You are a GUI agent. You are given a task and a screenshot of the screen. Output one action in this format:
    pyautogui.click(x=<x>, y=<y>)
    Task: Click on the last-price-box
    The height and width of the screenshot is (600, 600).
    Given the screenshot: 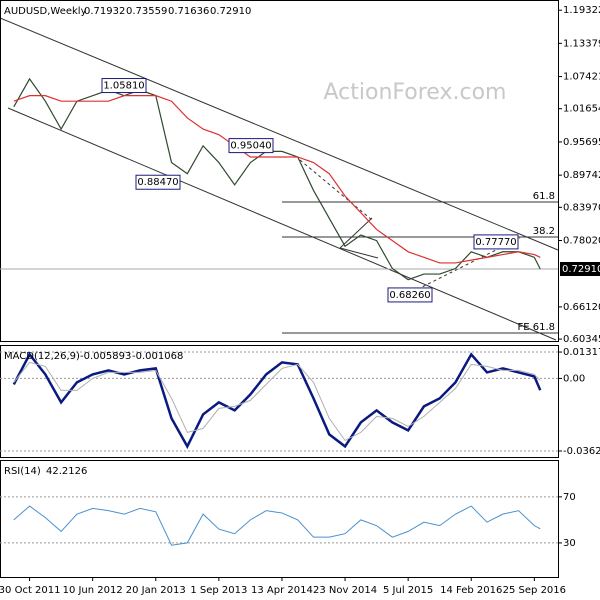 What is the action you would take?
    pyautogui.click(x=580, y=269)
    